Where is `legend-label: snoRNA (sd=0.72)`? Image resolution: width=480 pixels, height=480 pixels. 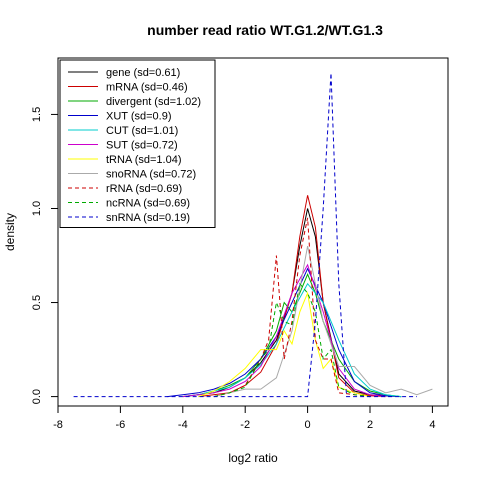
legend-label: snoRNA (sd=0.72) is located at coordinates (151, 175).